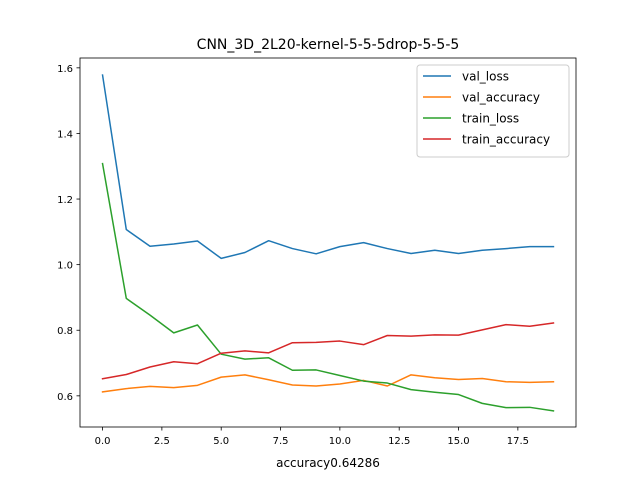 The width and height of the screenshot is (640, 484). I want to click on x-axis-label: accuracy0.64286, so click(328, 463).